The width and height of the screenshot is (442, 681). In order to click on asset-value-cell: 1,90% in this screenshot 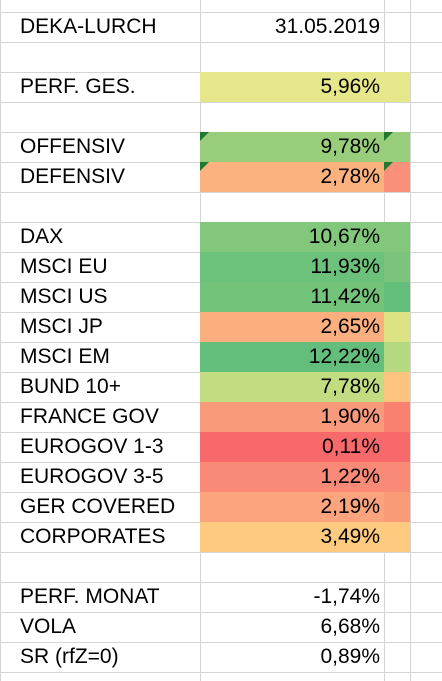, I will do `click(292, 417)`.